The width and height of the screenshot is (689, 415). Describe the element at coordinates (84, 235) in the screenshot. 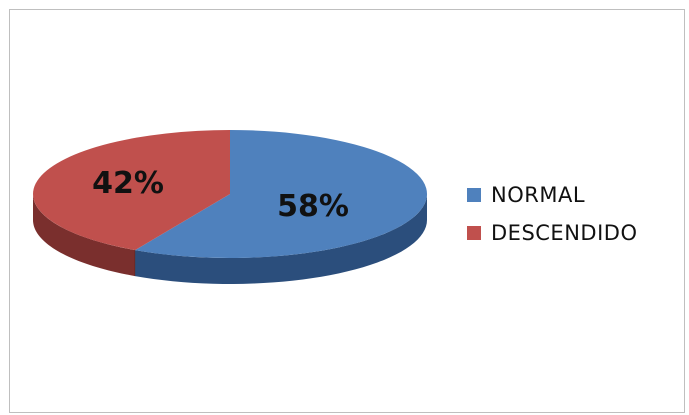

I see `pie-side-descendido` at that location.